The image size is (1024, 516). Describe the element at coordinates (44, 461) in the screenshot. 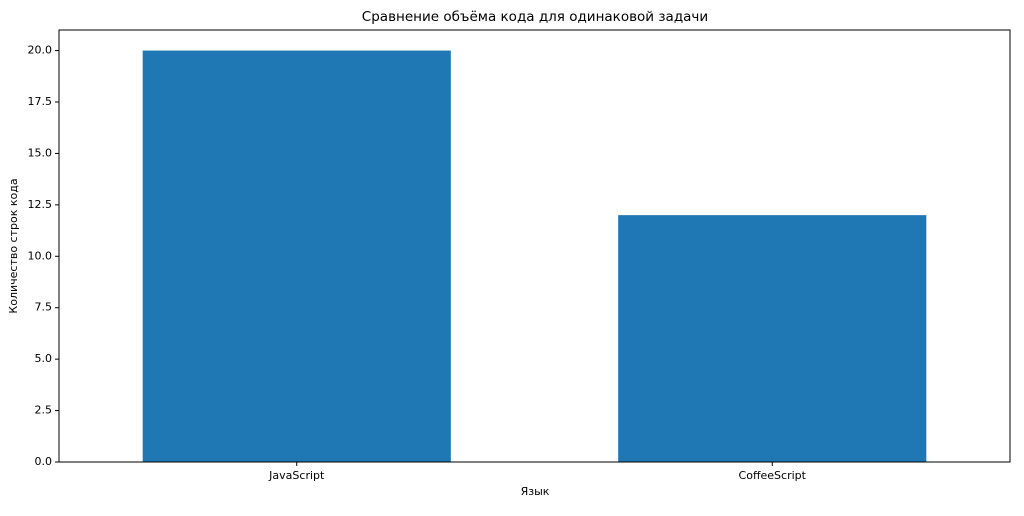

I see `y-tick-label: 0.0` at that location.